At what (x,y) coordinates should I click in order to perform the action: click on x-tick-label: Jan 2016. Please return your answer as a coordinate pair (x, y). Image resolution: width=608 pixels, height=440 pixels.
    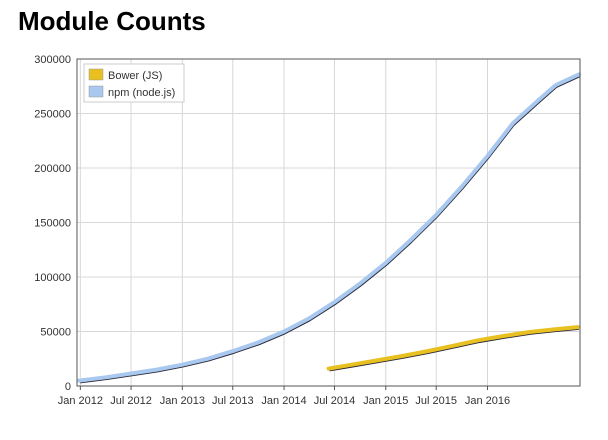
    Looking at the image, I should click on (487, 401).